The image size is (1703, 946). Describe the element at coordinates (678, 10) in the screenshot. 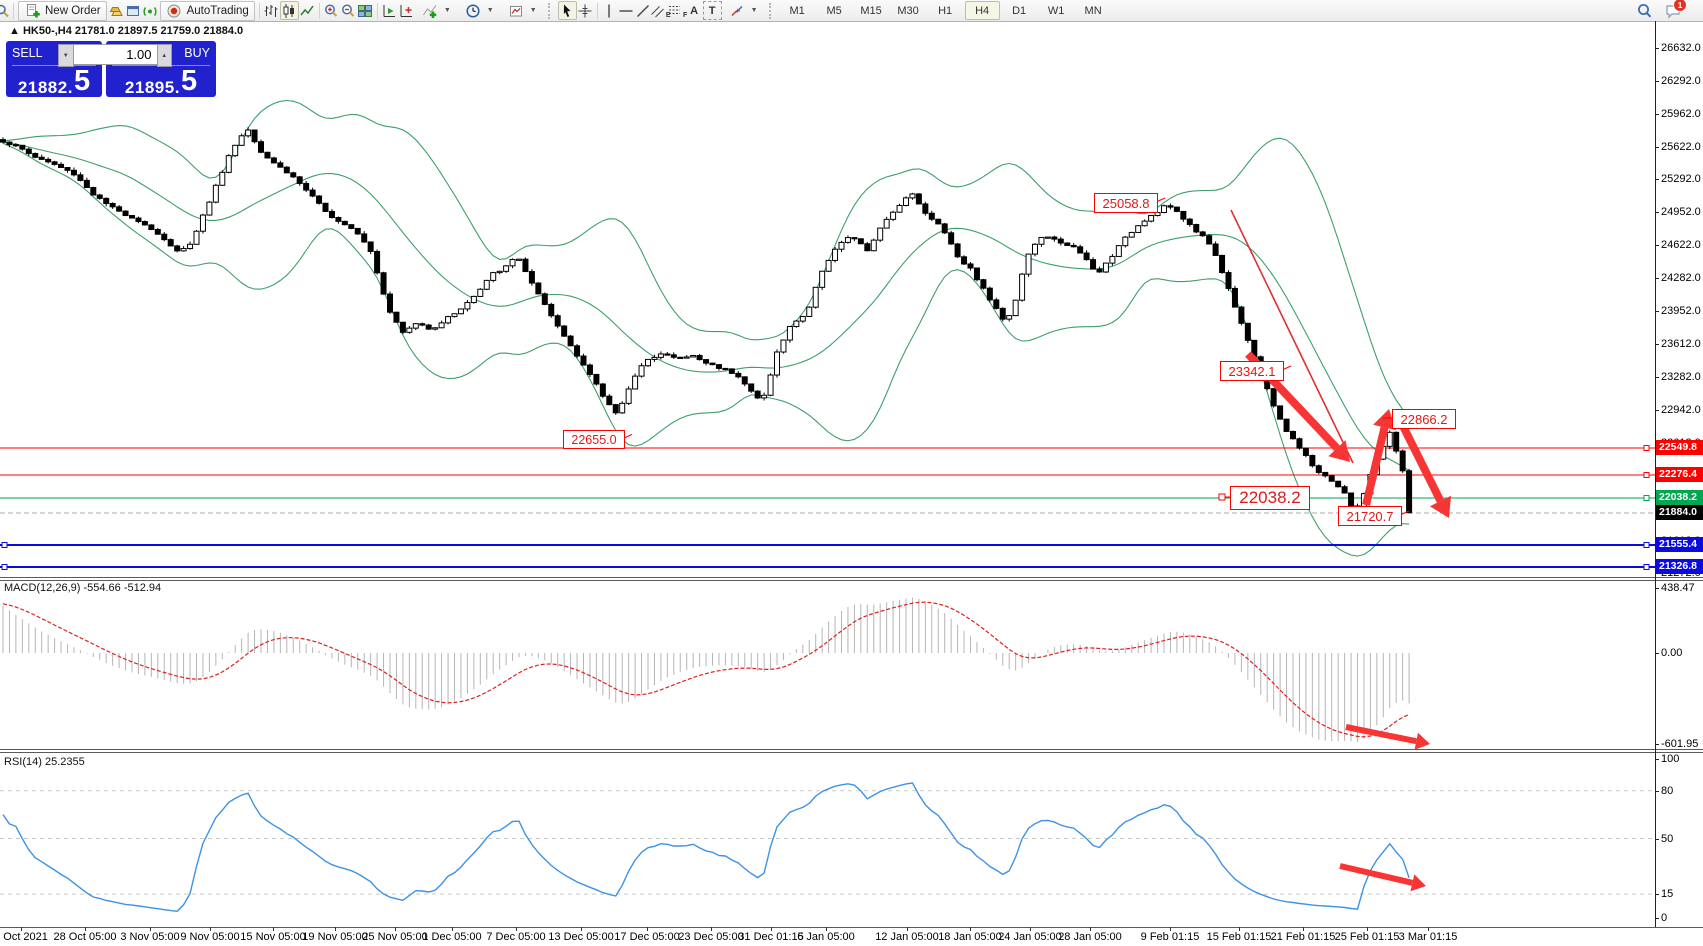

I see `fibonacci-icon: F` at that location.